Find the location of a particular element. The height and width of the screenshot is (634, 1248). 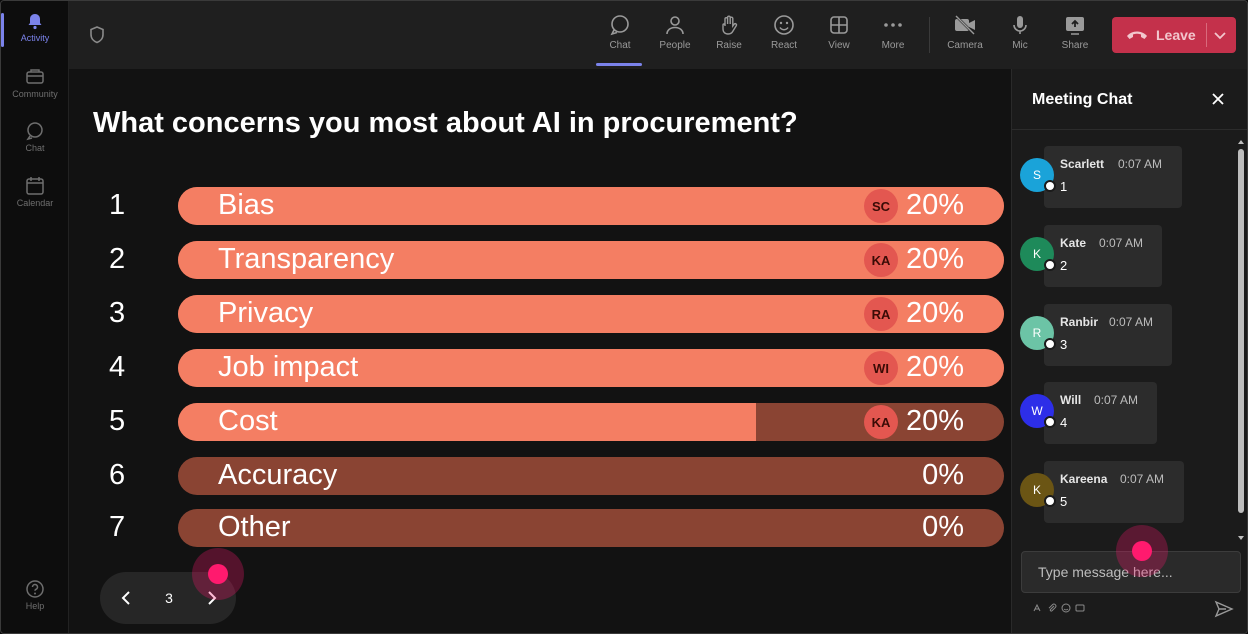

poll-option-row: 5 Cost KA 20% is located at coordinates (540, 422).